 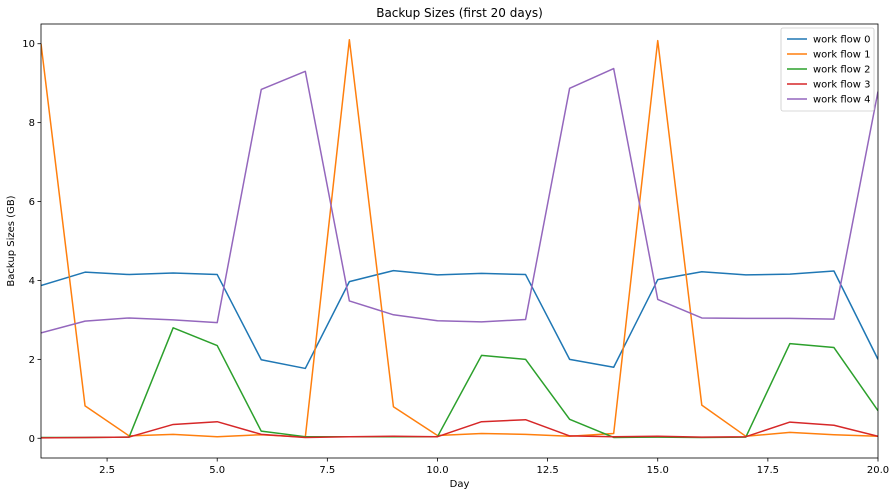 What do you see at coordinates (437, 470) in the screenshot?
I see `x-tick-label: 10.0` at bounding box center [437, 470].